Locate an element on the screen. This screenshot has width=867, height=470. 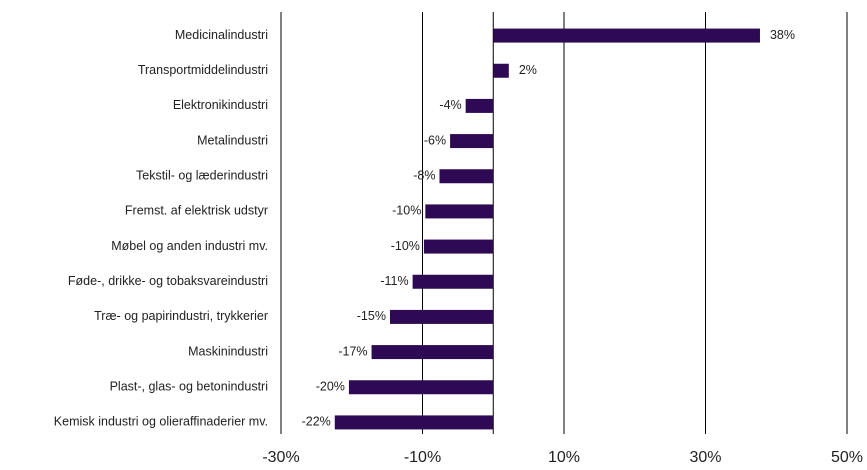
category-label: Føde-, drikke- og tobaksvareindustri is located at coordinates (168, 281).